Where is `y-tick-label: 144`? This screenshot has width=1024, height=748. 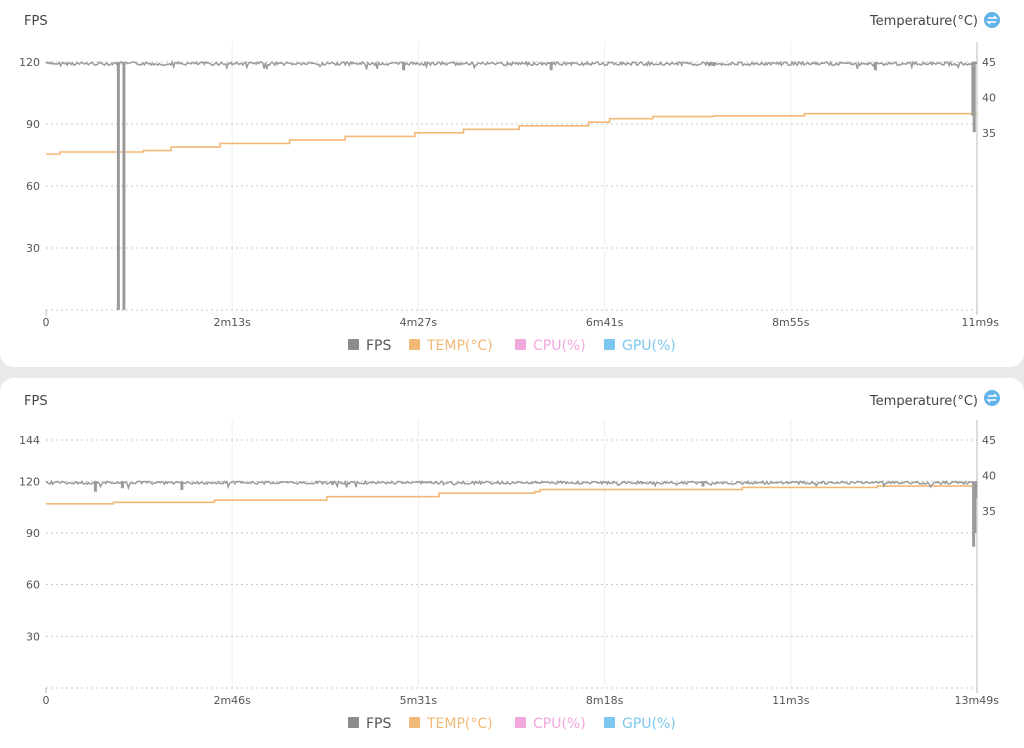
y-tick-label: 144 is located at coordinates (29, 440).